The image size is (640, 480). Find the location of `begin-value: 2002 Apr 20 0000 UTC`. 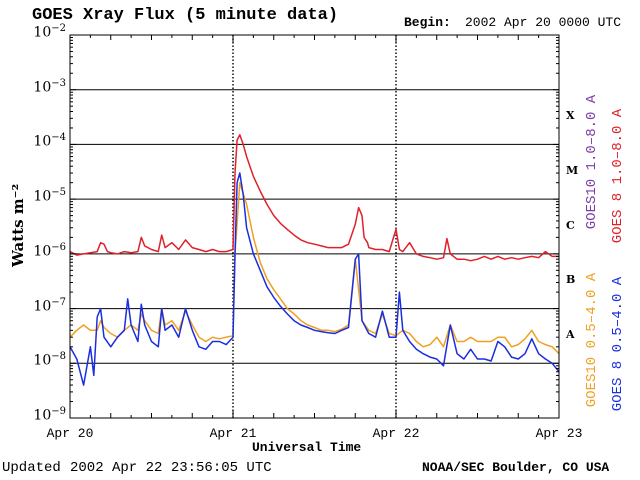

begin-value: 2002 Apr 20 0000 UTC is located at coordinates (543, 22).